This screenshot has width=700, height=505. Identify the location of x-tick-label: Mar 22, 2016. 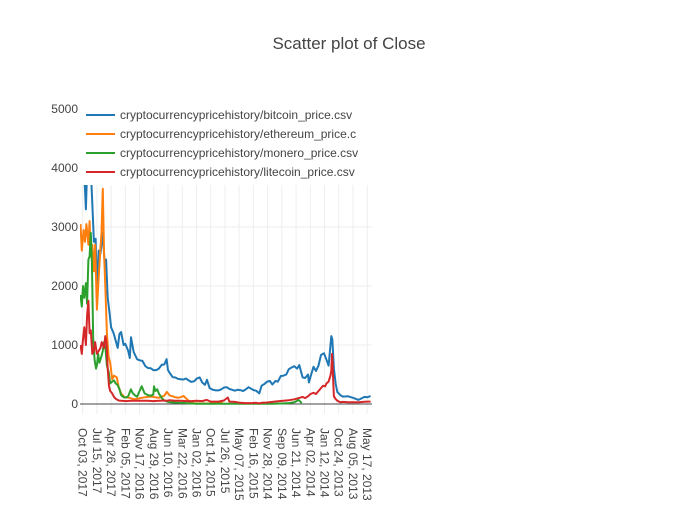
(182, 463).